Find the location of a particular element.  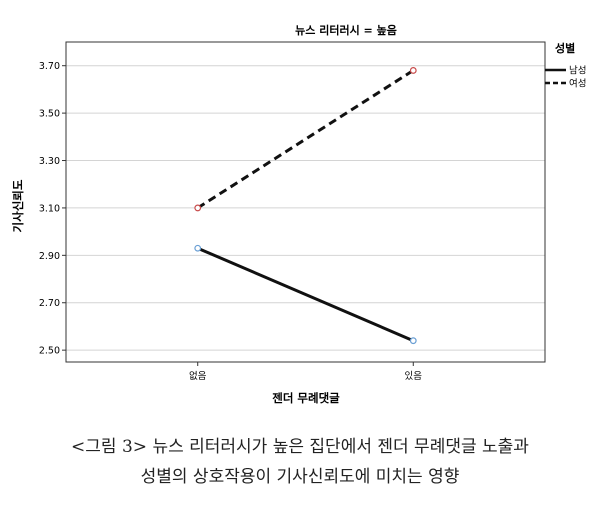

y-tick-label: 2.90 is located at coordinates (49, 256).